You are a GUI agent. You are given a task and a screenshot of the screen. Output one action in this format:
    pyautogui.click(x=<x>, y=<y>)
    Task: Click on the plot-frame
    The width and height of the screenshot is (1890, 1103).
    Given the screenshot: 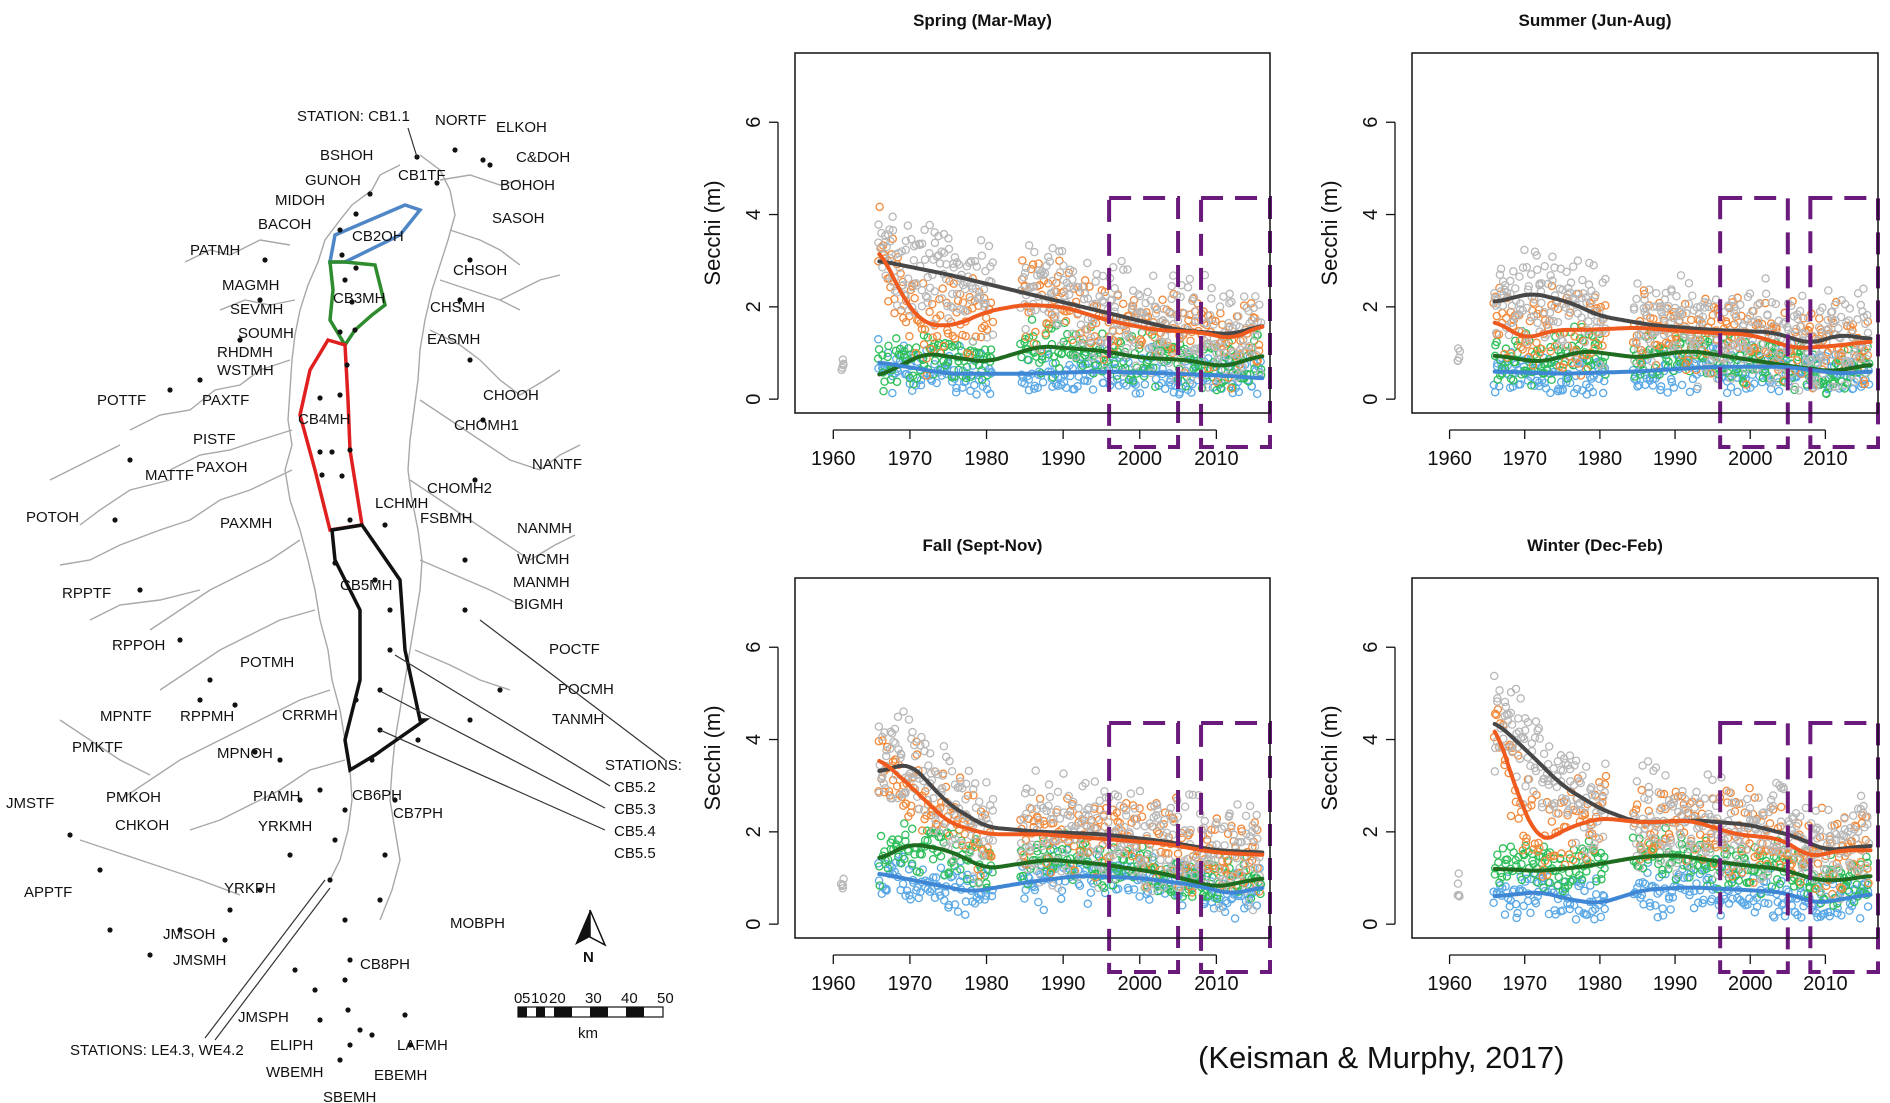 What is the action you would take?
    pyautogui.click(x=1645, y=233)
    